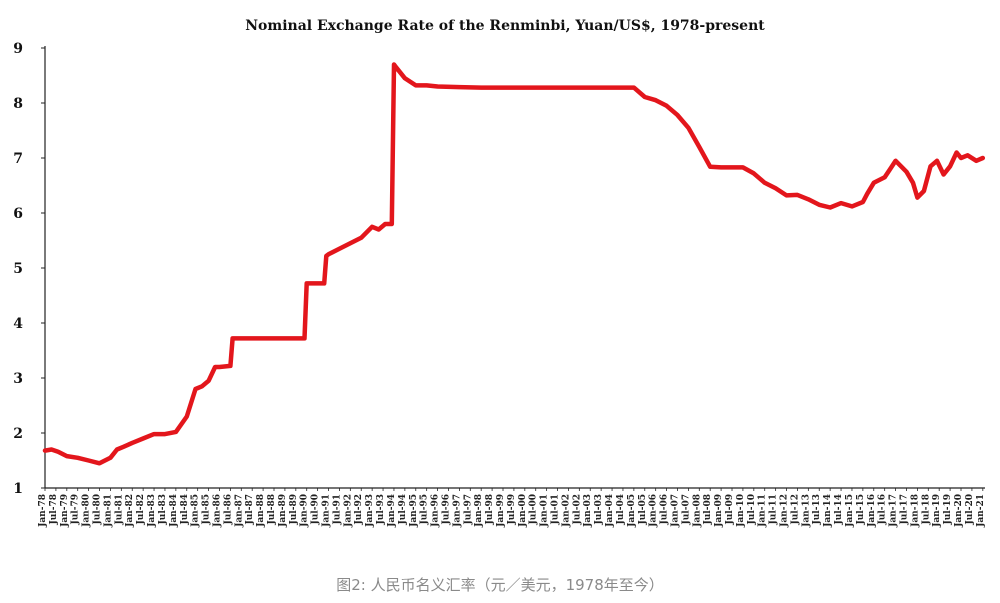 This screenshot has height=603, width=1000. What do you see at coordinates (523, 511) in the screenshot?
I see `x-tick-label: Jan-00` at bounding box center [523, 511].